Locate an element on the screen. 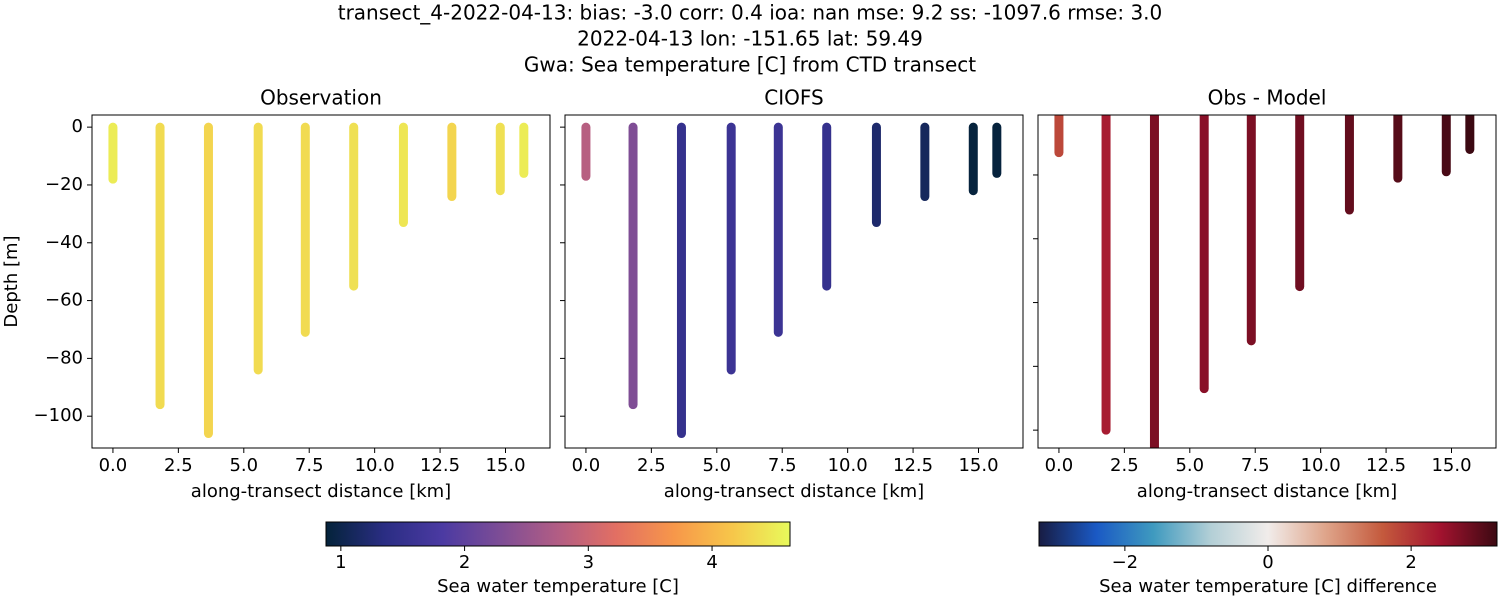 The image size is (1500, 600). y-tick-label: 0 is located at coordinates (77, 126).